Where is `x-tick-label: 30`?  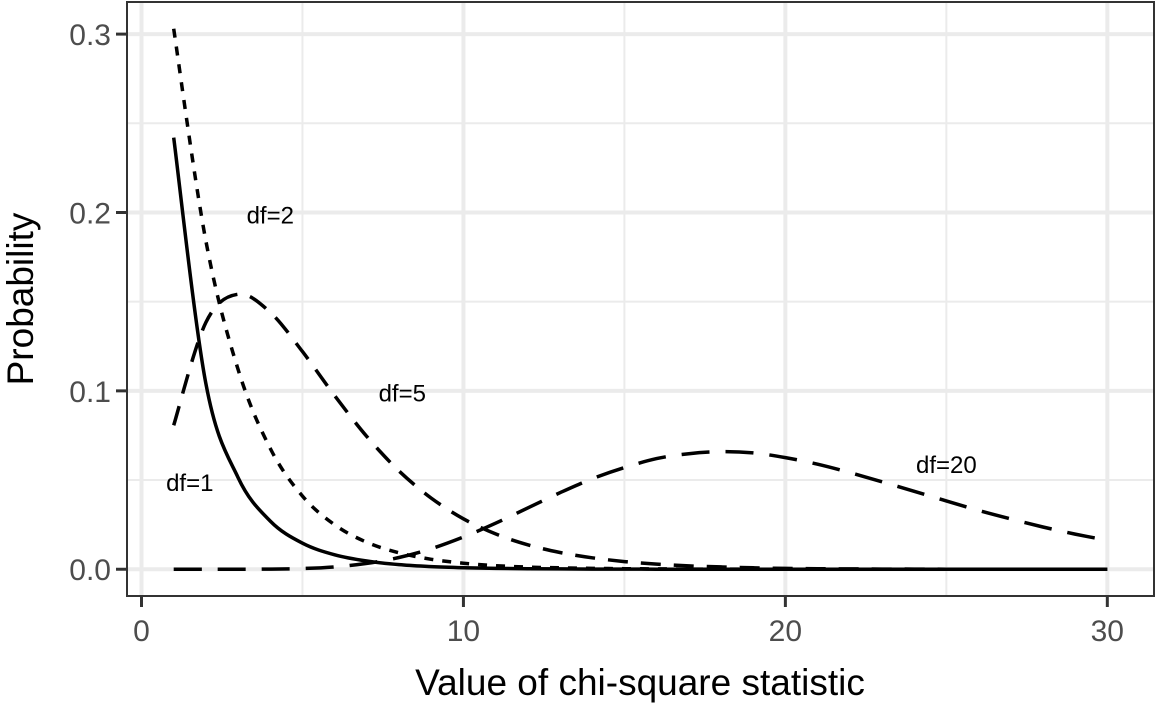
x-tick-label: 30 is located at coordinates (1107, 631).